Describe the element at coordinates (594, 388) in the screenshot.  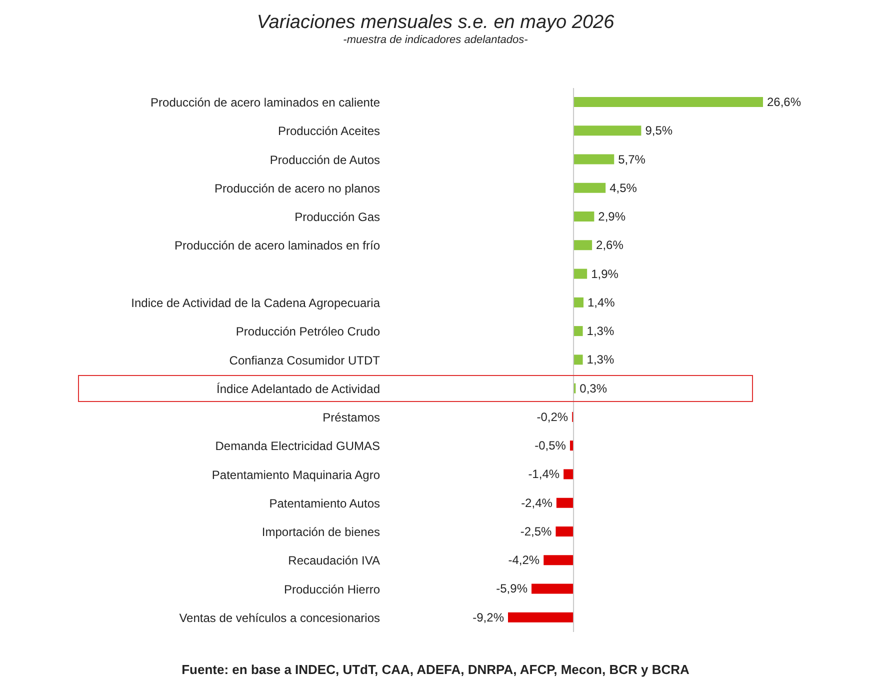
I see `data-label: 0,3%` at that location.